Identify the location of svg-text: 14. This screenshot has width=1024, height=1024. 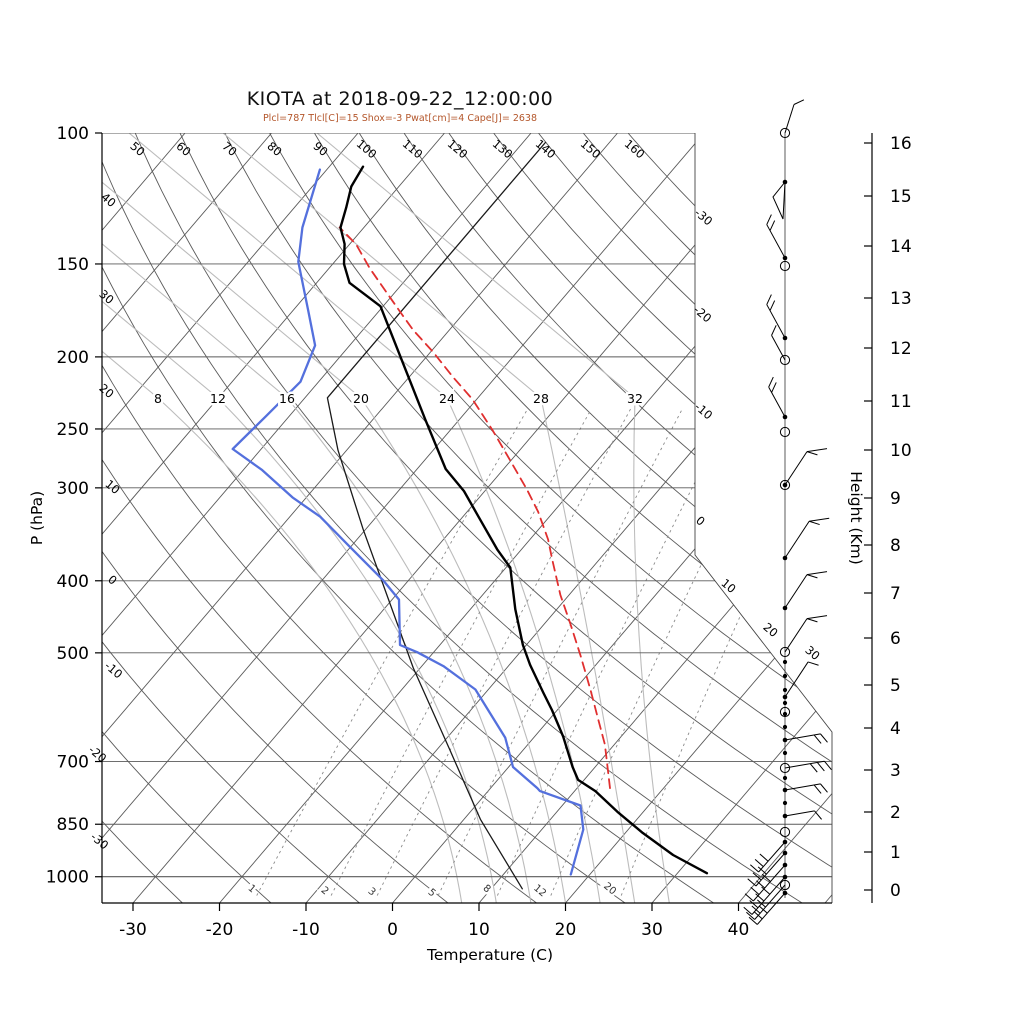
(901, 247).